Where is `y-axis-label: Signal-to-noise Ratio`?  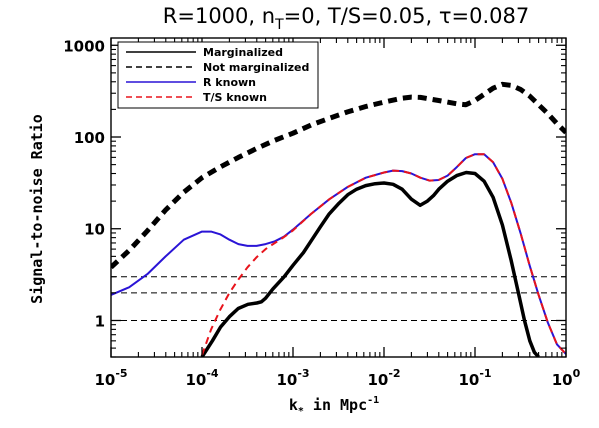 y-axis-label: Signal-to-noise Ratio is located at coordinates (37, 209).